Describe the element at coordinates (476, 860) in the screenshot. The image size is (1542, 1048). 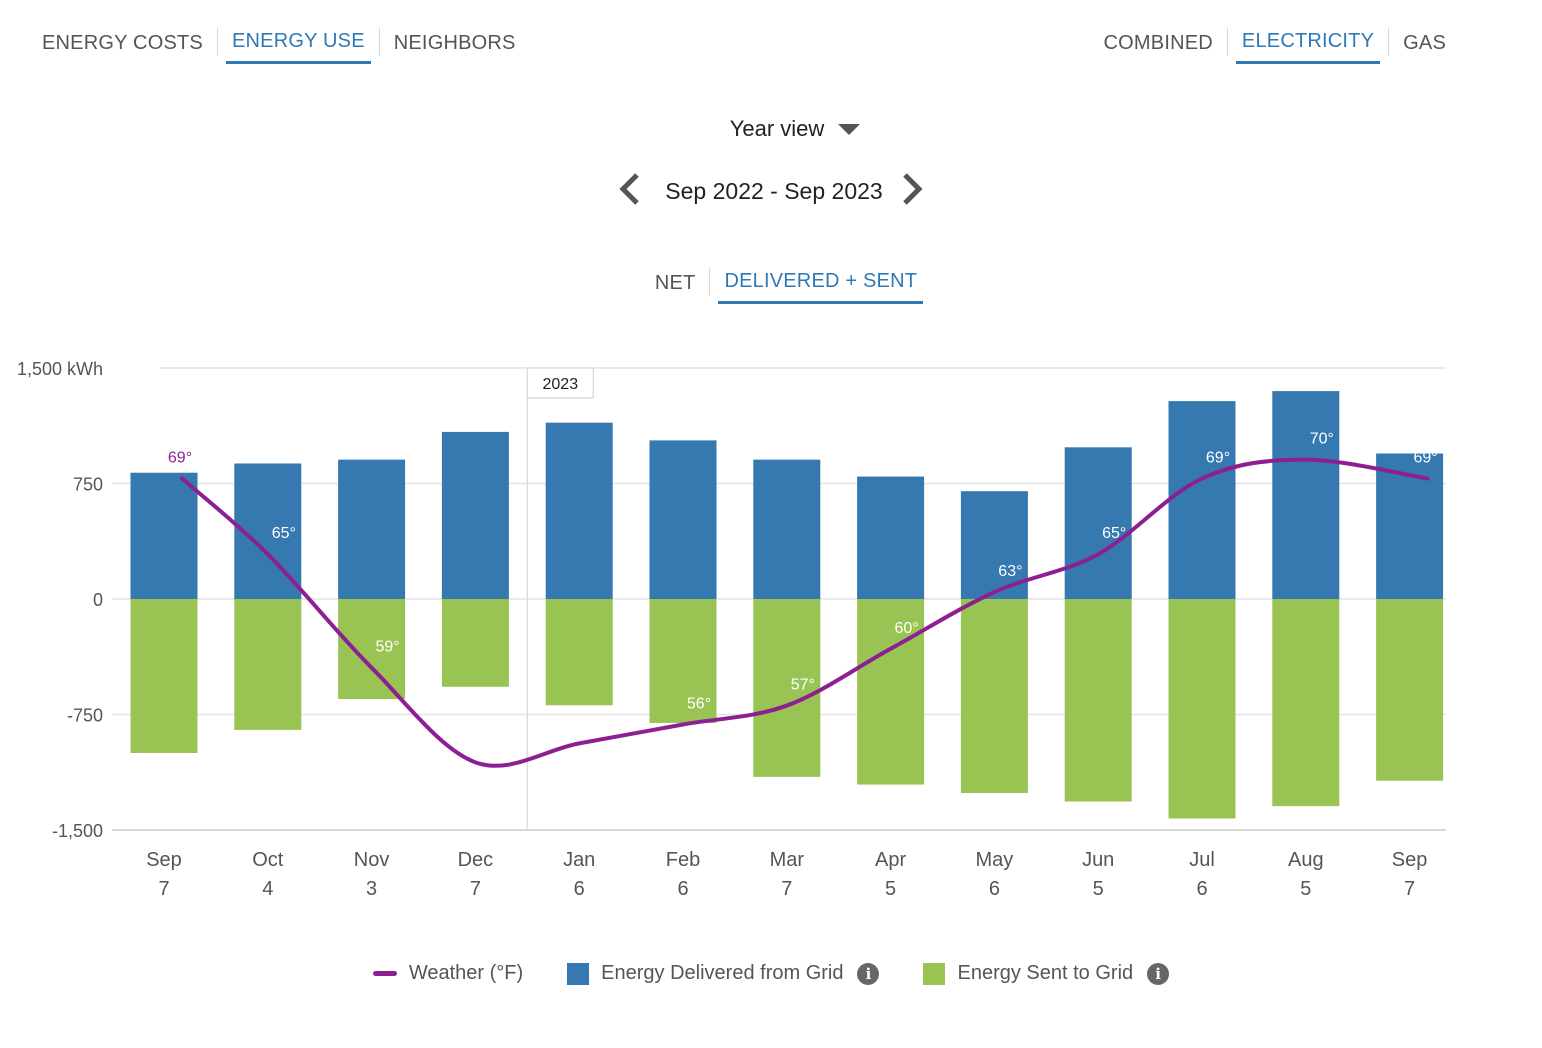
I see `x-tick-month: Dec` at that location.